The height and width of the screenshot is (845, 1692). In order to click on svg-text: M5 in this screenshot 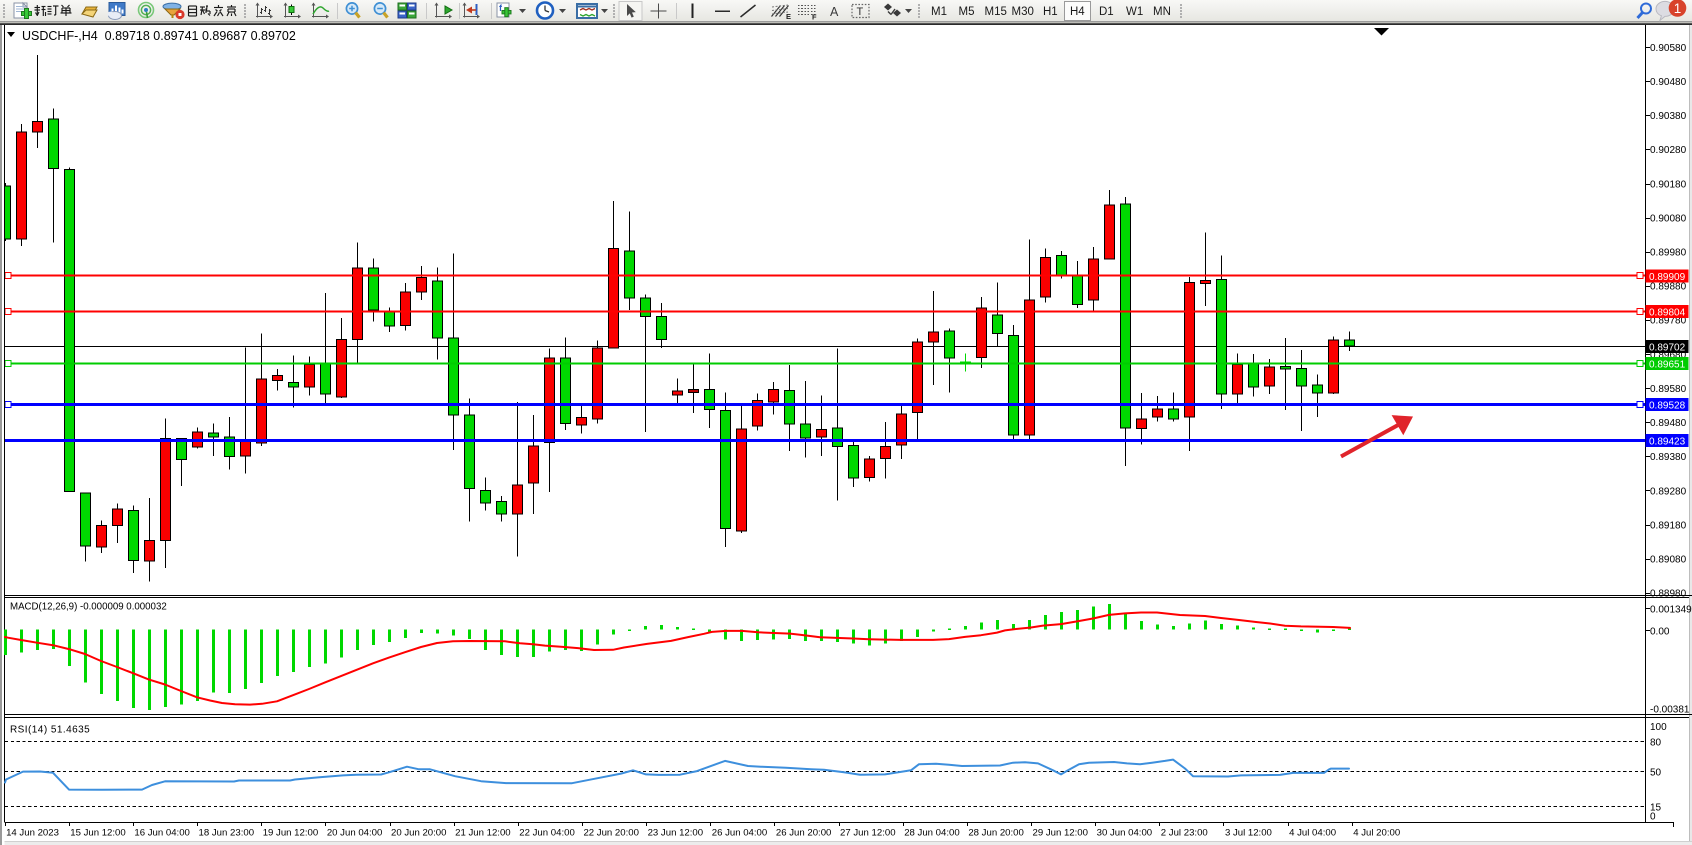, I will do `click(967, 12)`.